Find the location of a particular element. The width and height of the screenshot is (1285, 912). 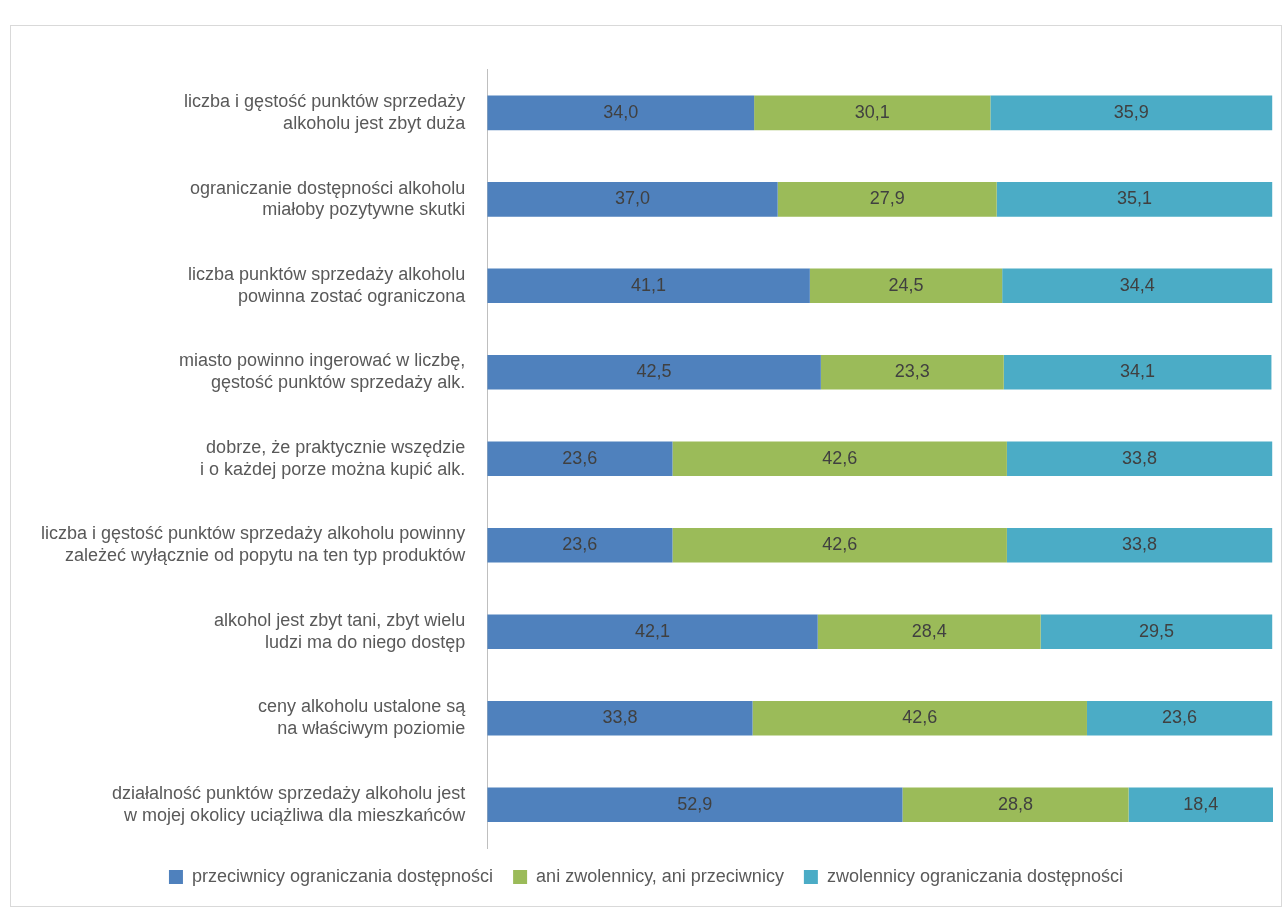

data-label: 42,1 is located at coordinates (652, 630).